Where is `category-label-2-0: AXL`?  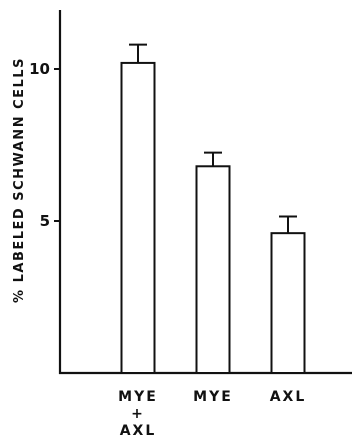
category-label-2-0: AXL is located at coordinates (288, 397).